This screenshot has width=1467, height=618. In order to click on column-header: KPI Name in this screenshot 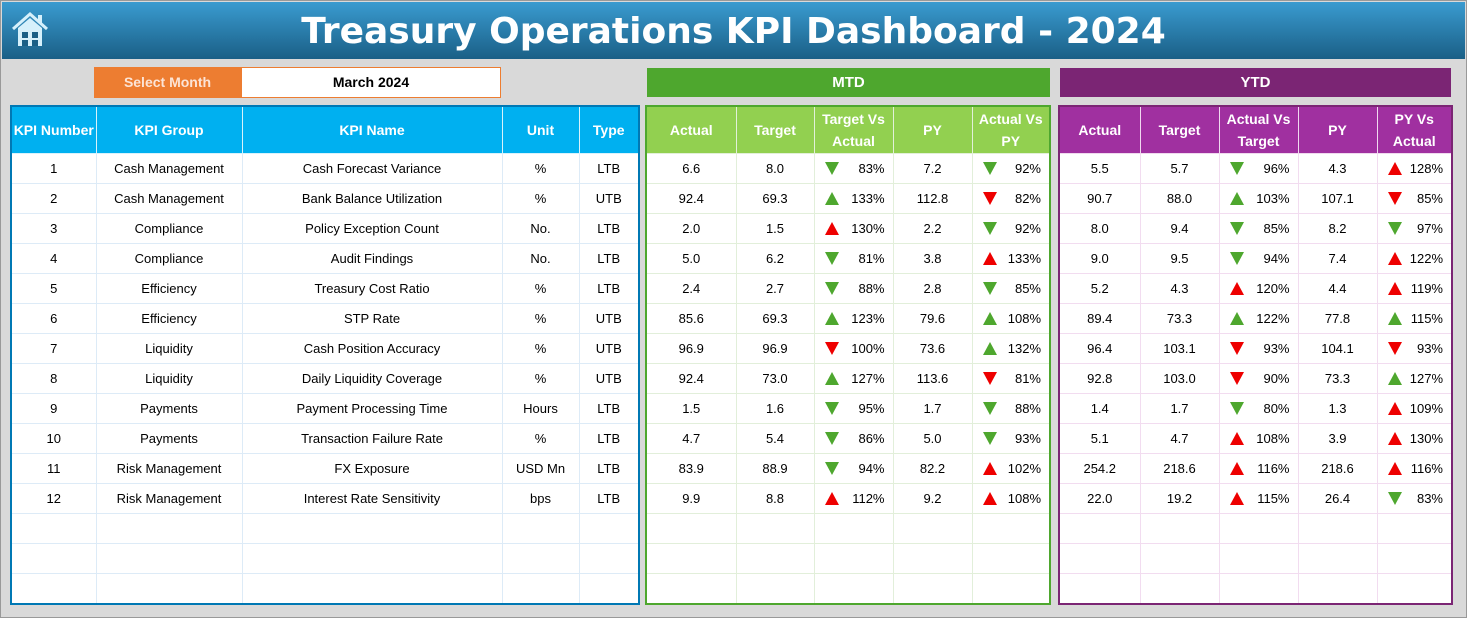, I will do `click(372, 129)`.